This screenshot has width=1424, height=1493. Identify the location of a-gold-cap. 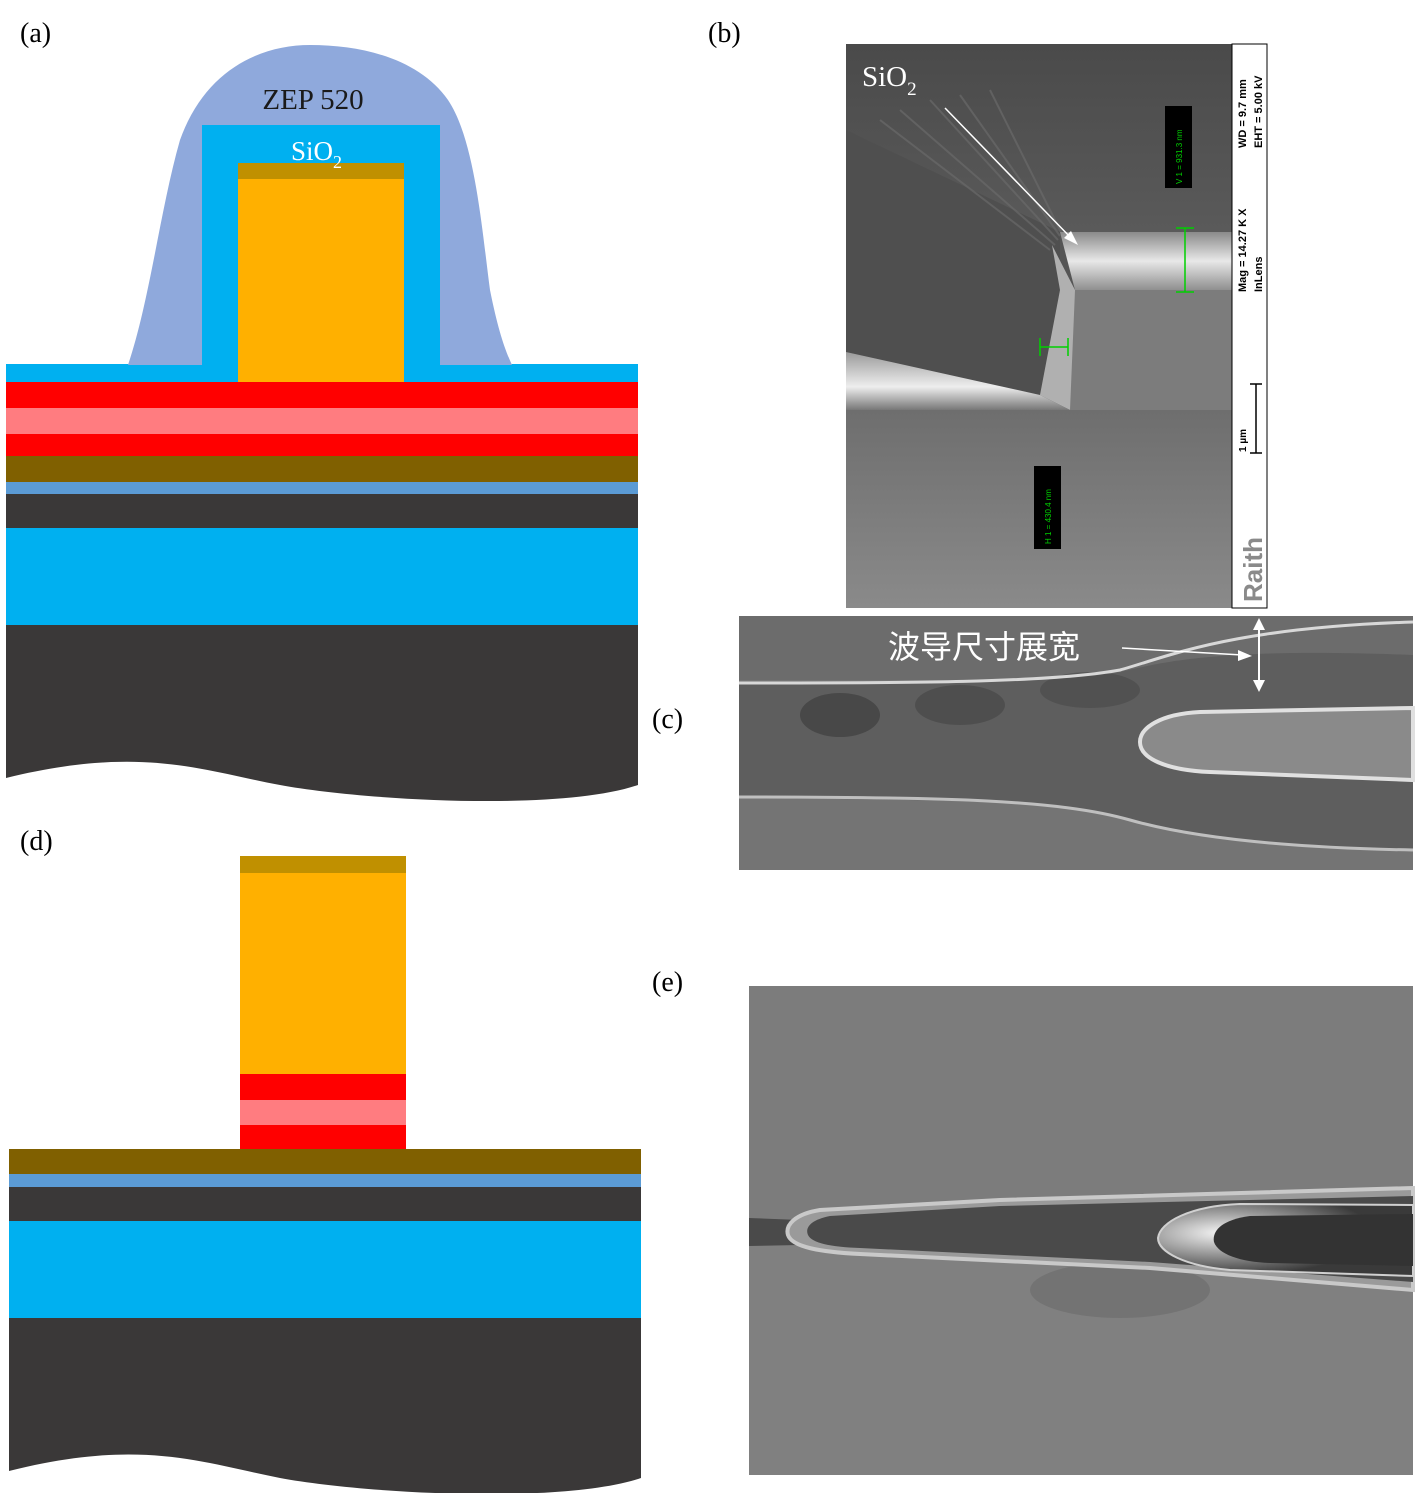
(321, 171).